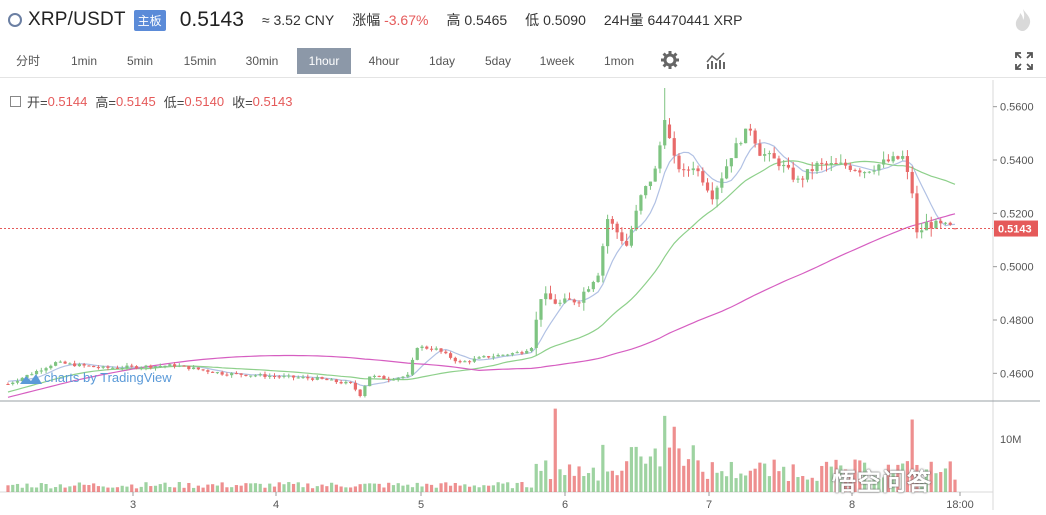 This screenshot has height=515, width=1046. What do you see at coordinates (1015, 230) in the screenshot?
I see `last-price-label: 0.5143` at bounding box center [1015, 230].